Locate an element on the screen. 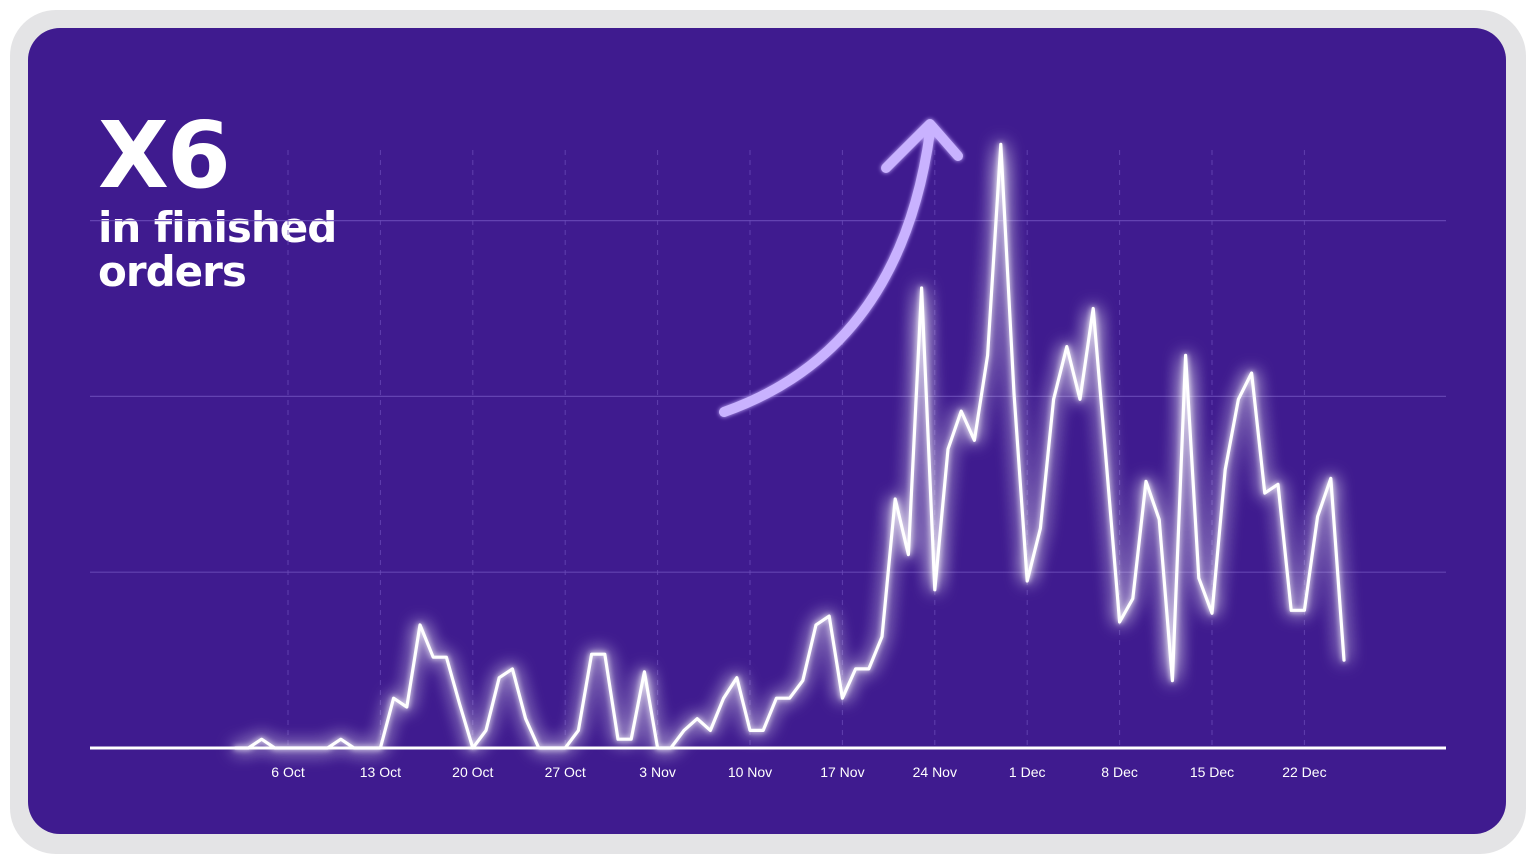 The height and width of the screenshot is (864, 1536). caption-text: in finished orders is located at coordinates (217, 249).